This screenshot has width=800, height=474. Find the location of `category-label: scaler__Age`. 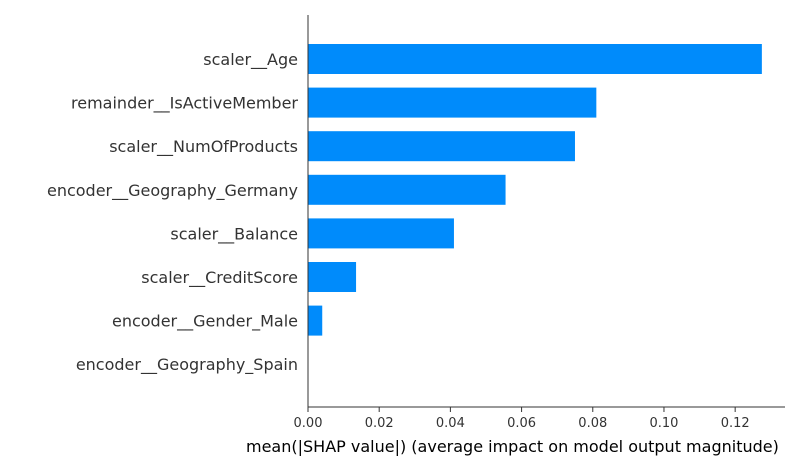

category-label: scaler__Age is located at coordinates (250, 60).